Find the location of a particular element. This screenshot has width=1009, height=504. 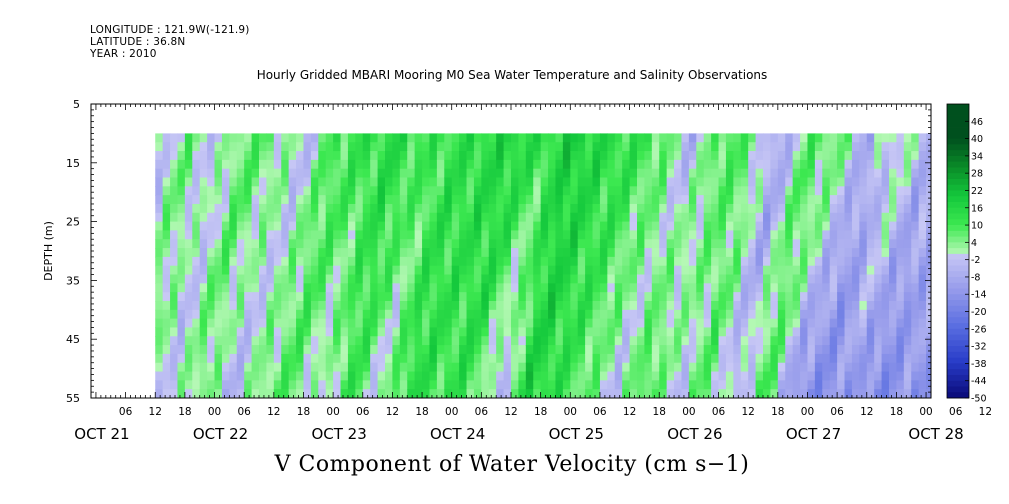

x-axis-label: V Component of Water Velocity (cm s−1) is located at coordinates (512, 464).